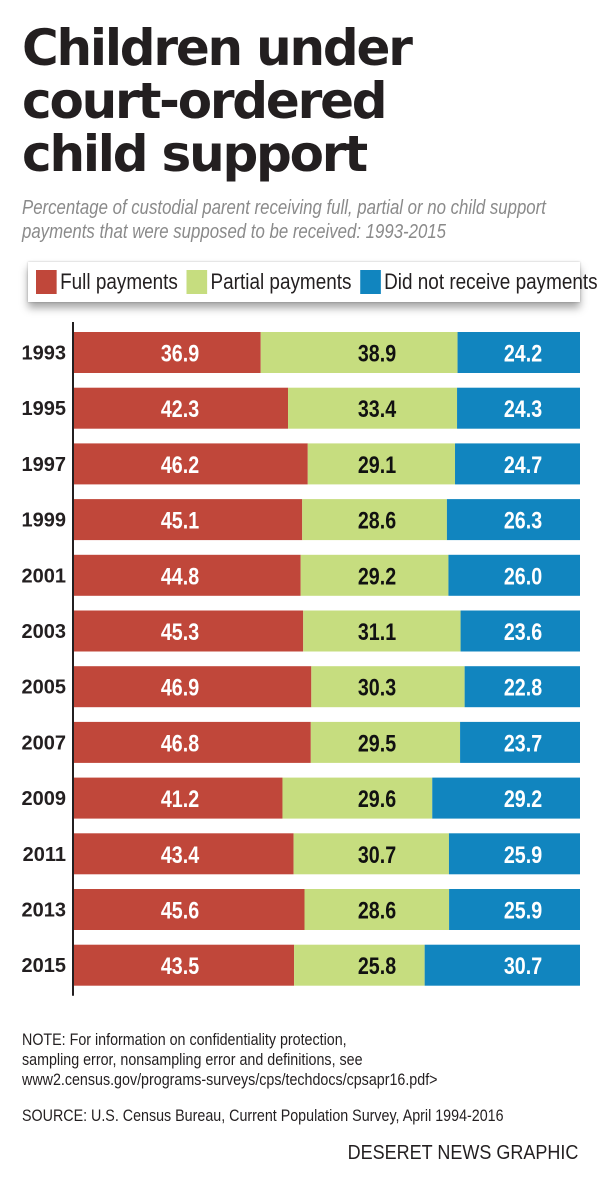 This screenshot has height=1179, width=600. What do you see at coordinates (523, 353) in the screenshot?
I see `data-label: 24.2` at bounding box center [523, 353].